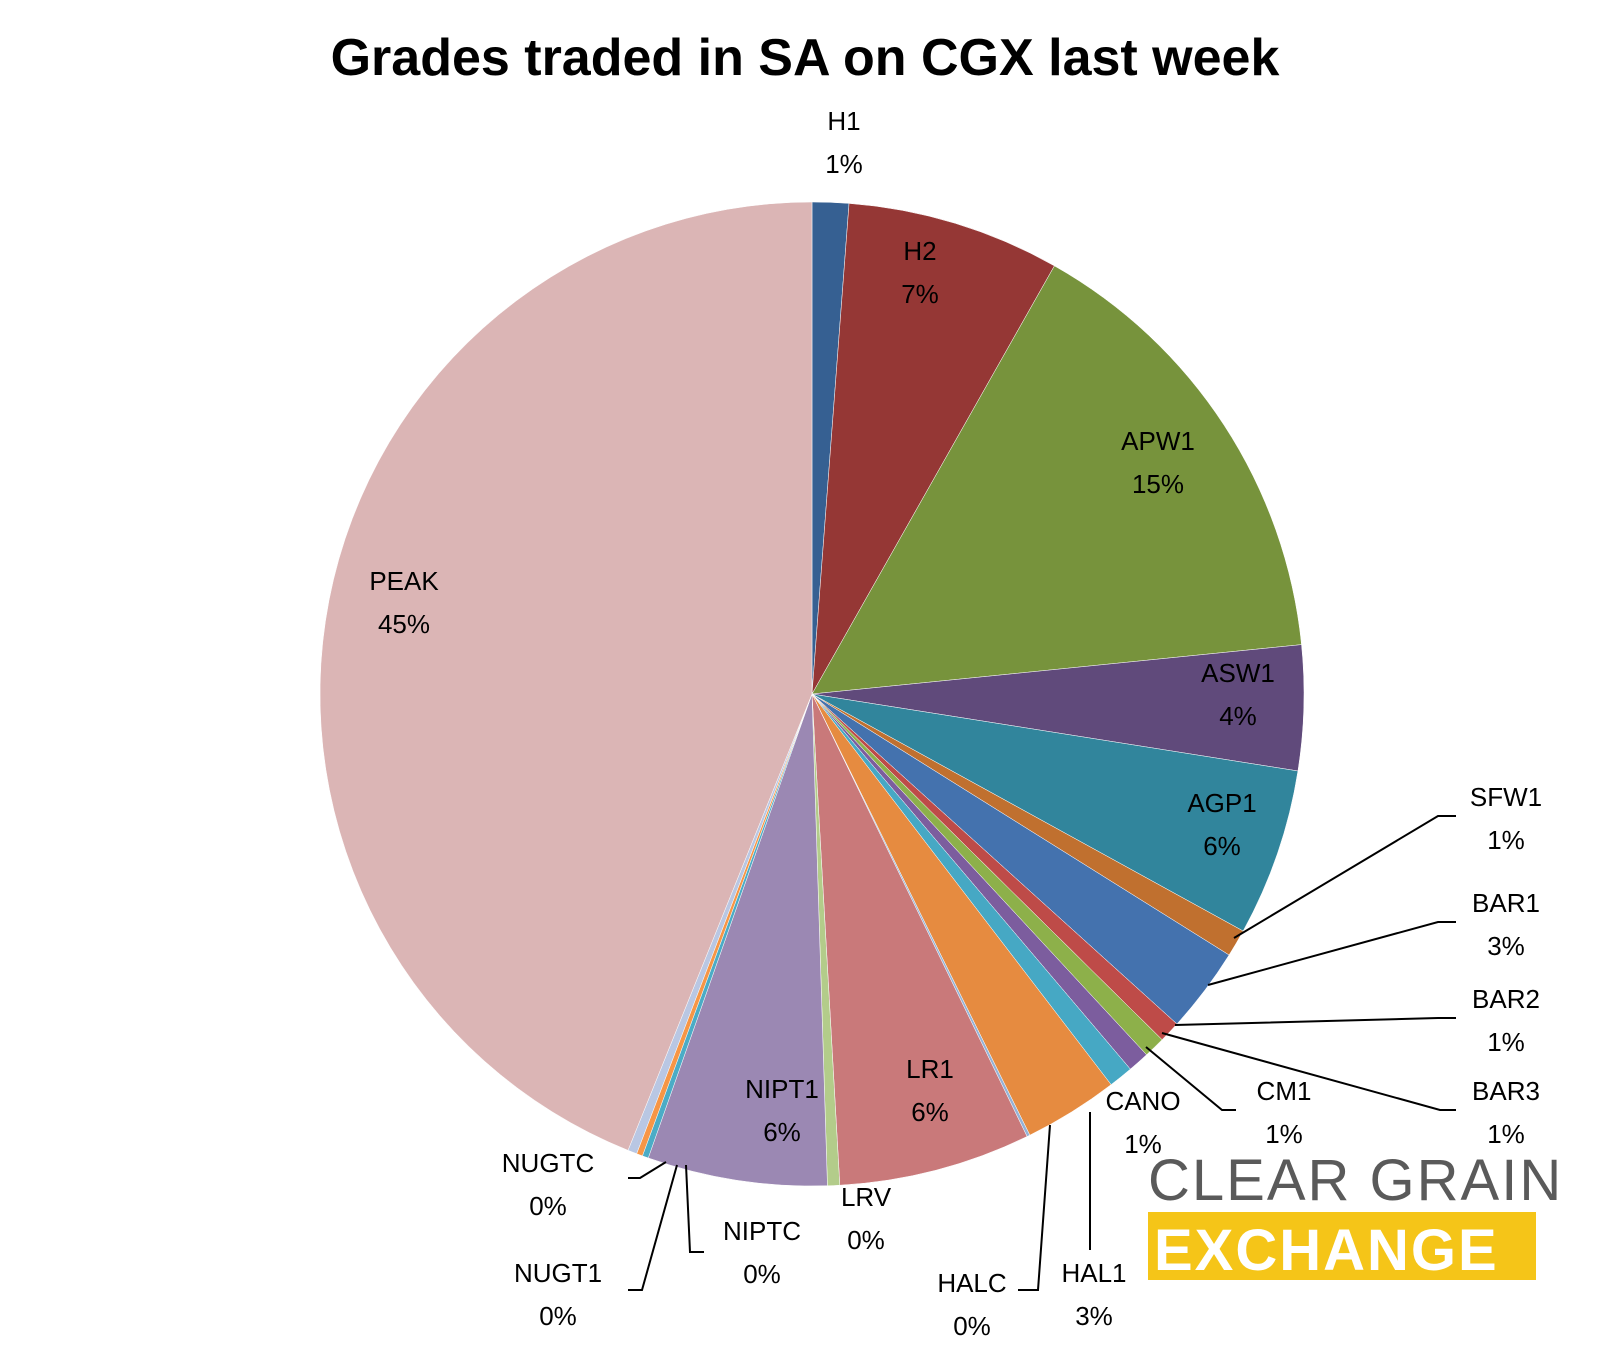 The width and height of the screenshot is (1609, 1351). What do you see at coordinates (1355, 1180) in the screenshot?
I see `logo-line1: CLEAR GRAIN` at bounding box center [1355, 1180].